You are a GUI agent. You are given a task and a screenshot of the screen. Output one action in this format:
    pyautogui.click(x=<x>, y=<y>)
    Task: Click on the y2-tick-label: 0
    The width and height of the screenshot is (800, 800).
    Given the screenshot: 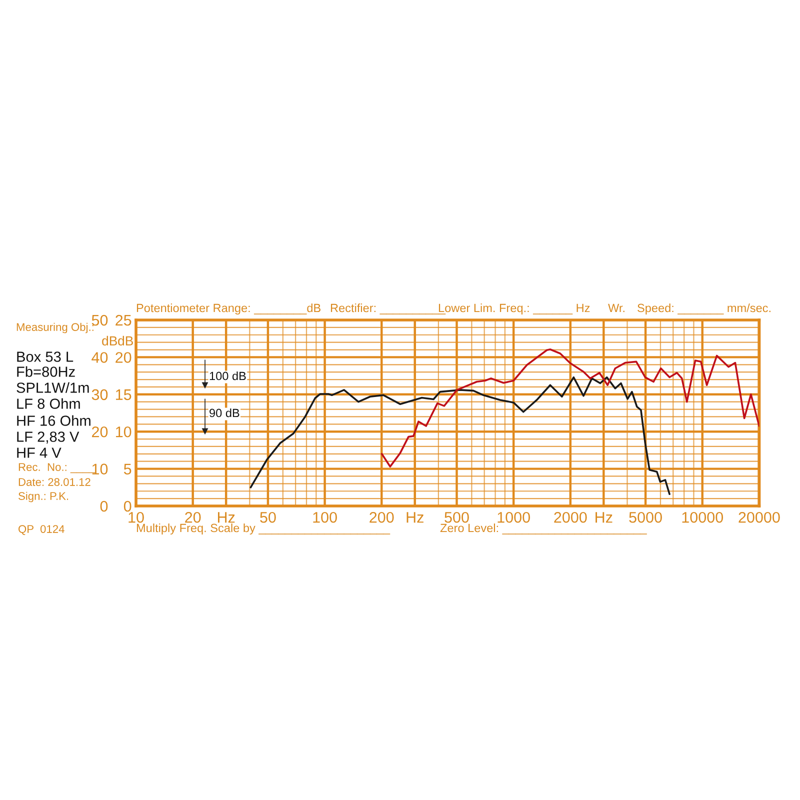 What is the action you would take?
    pyautogui.click(x=128, y=506)
    